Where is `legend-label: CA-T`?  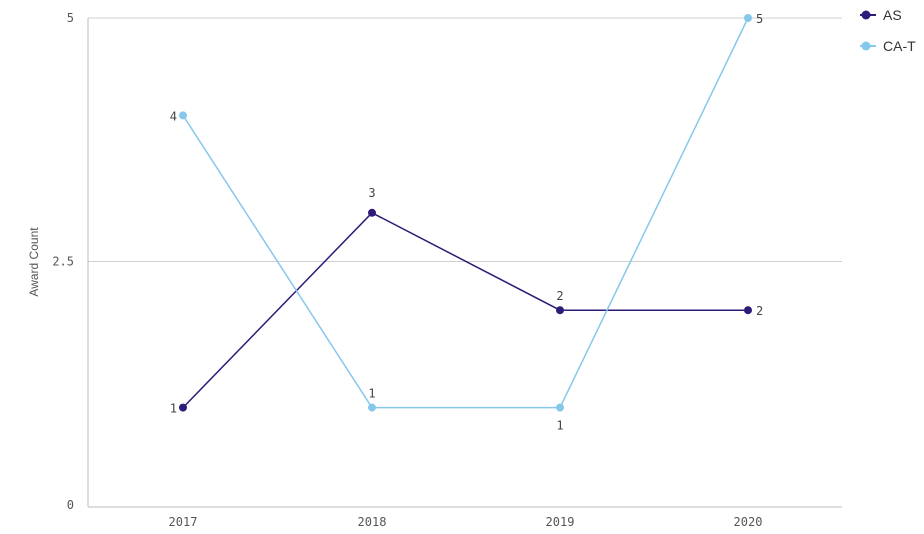 legend-label: CA-T is located at coordinates (899, 46).